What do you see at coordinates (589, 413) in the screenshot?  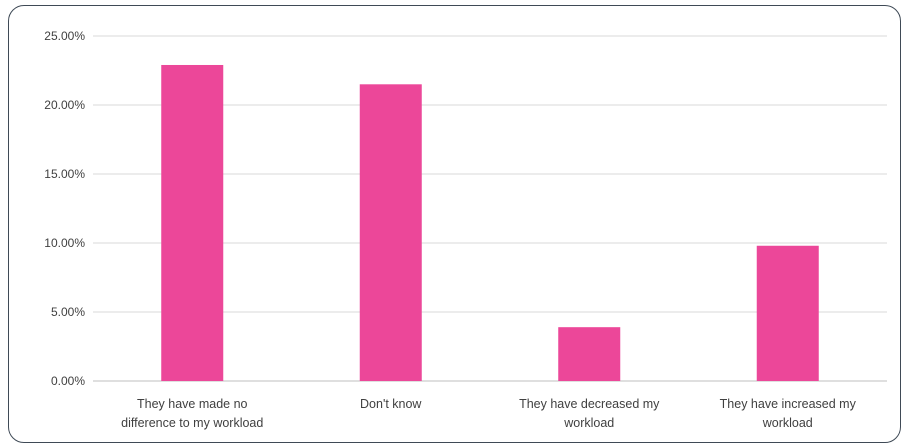 I see `x-category-label: They have decreased my workload` at bounding box center [589, 413].